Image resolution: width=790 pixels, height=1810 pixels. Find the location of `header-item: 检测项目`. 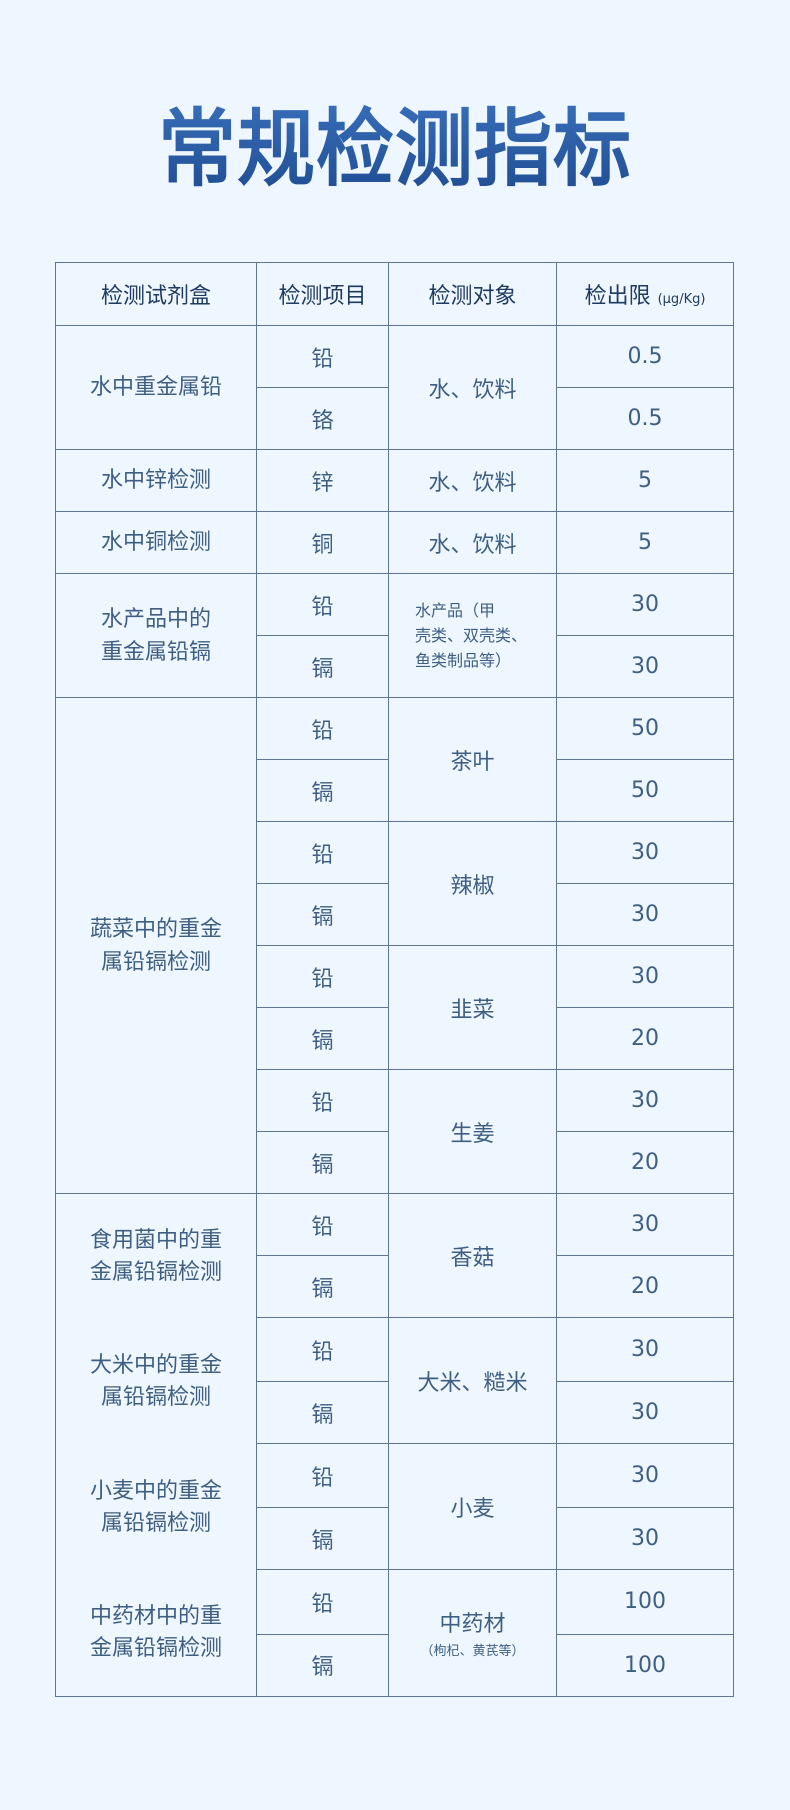

header-item: 检测项目 is located at coordinates (322, 294).